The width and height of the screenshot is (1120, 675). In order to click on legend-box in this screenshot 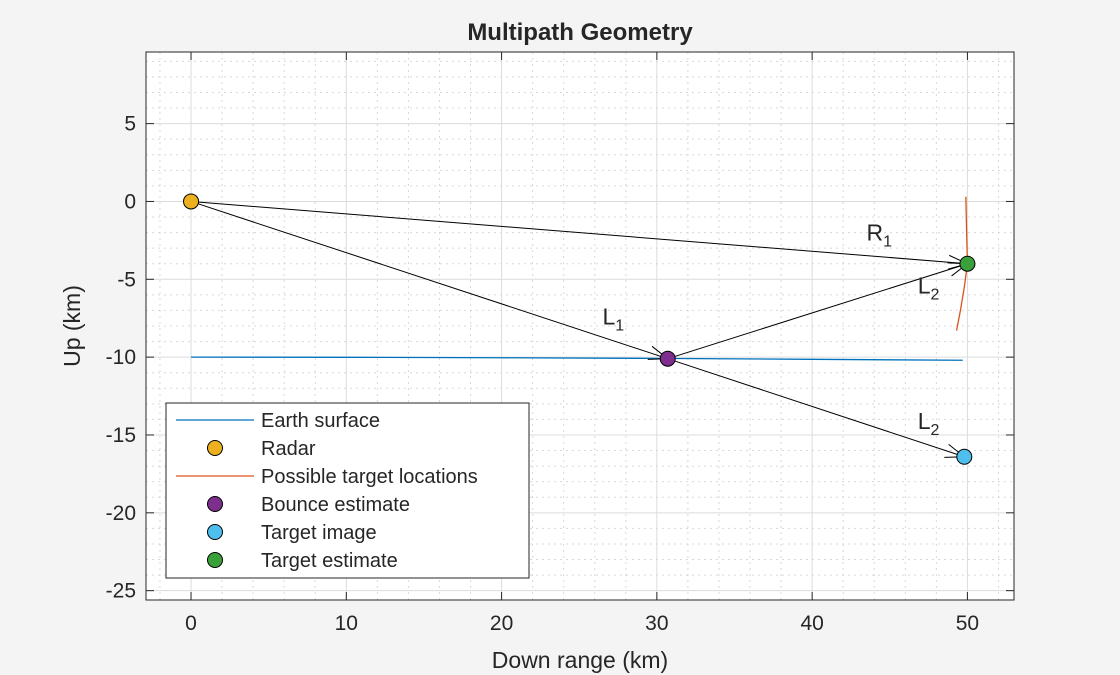, I will do `click(347, 490)`.